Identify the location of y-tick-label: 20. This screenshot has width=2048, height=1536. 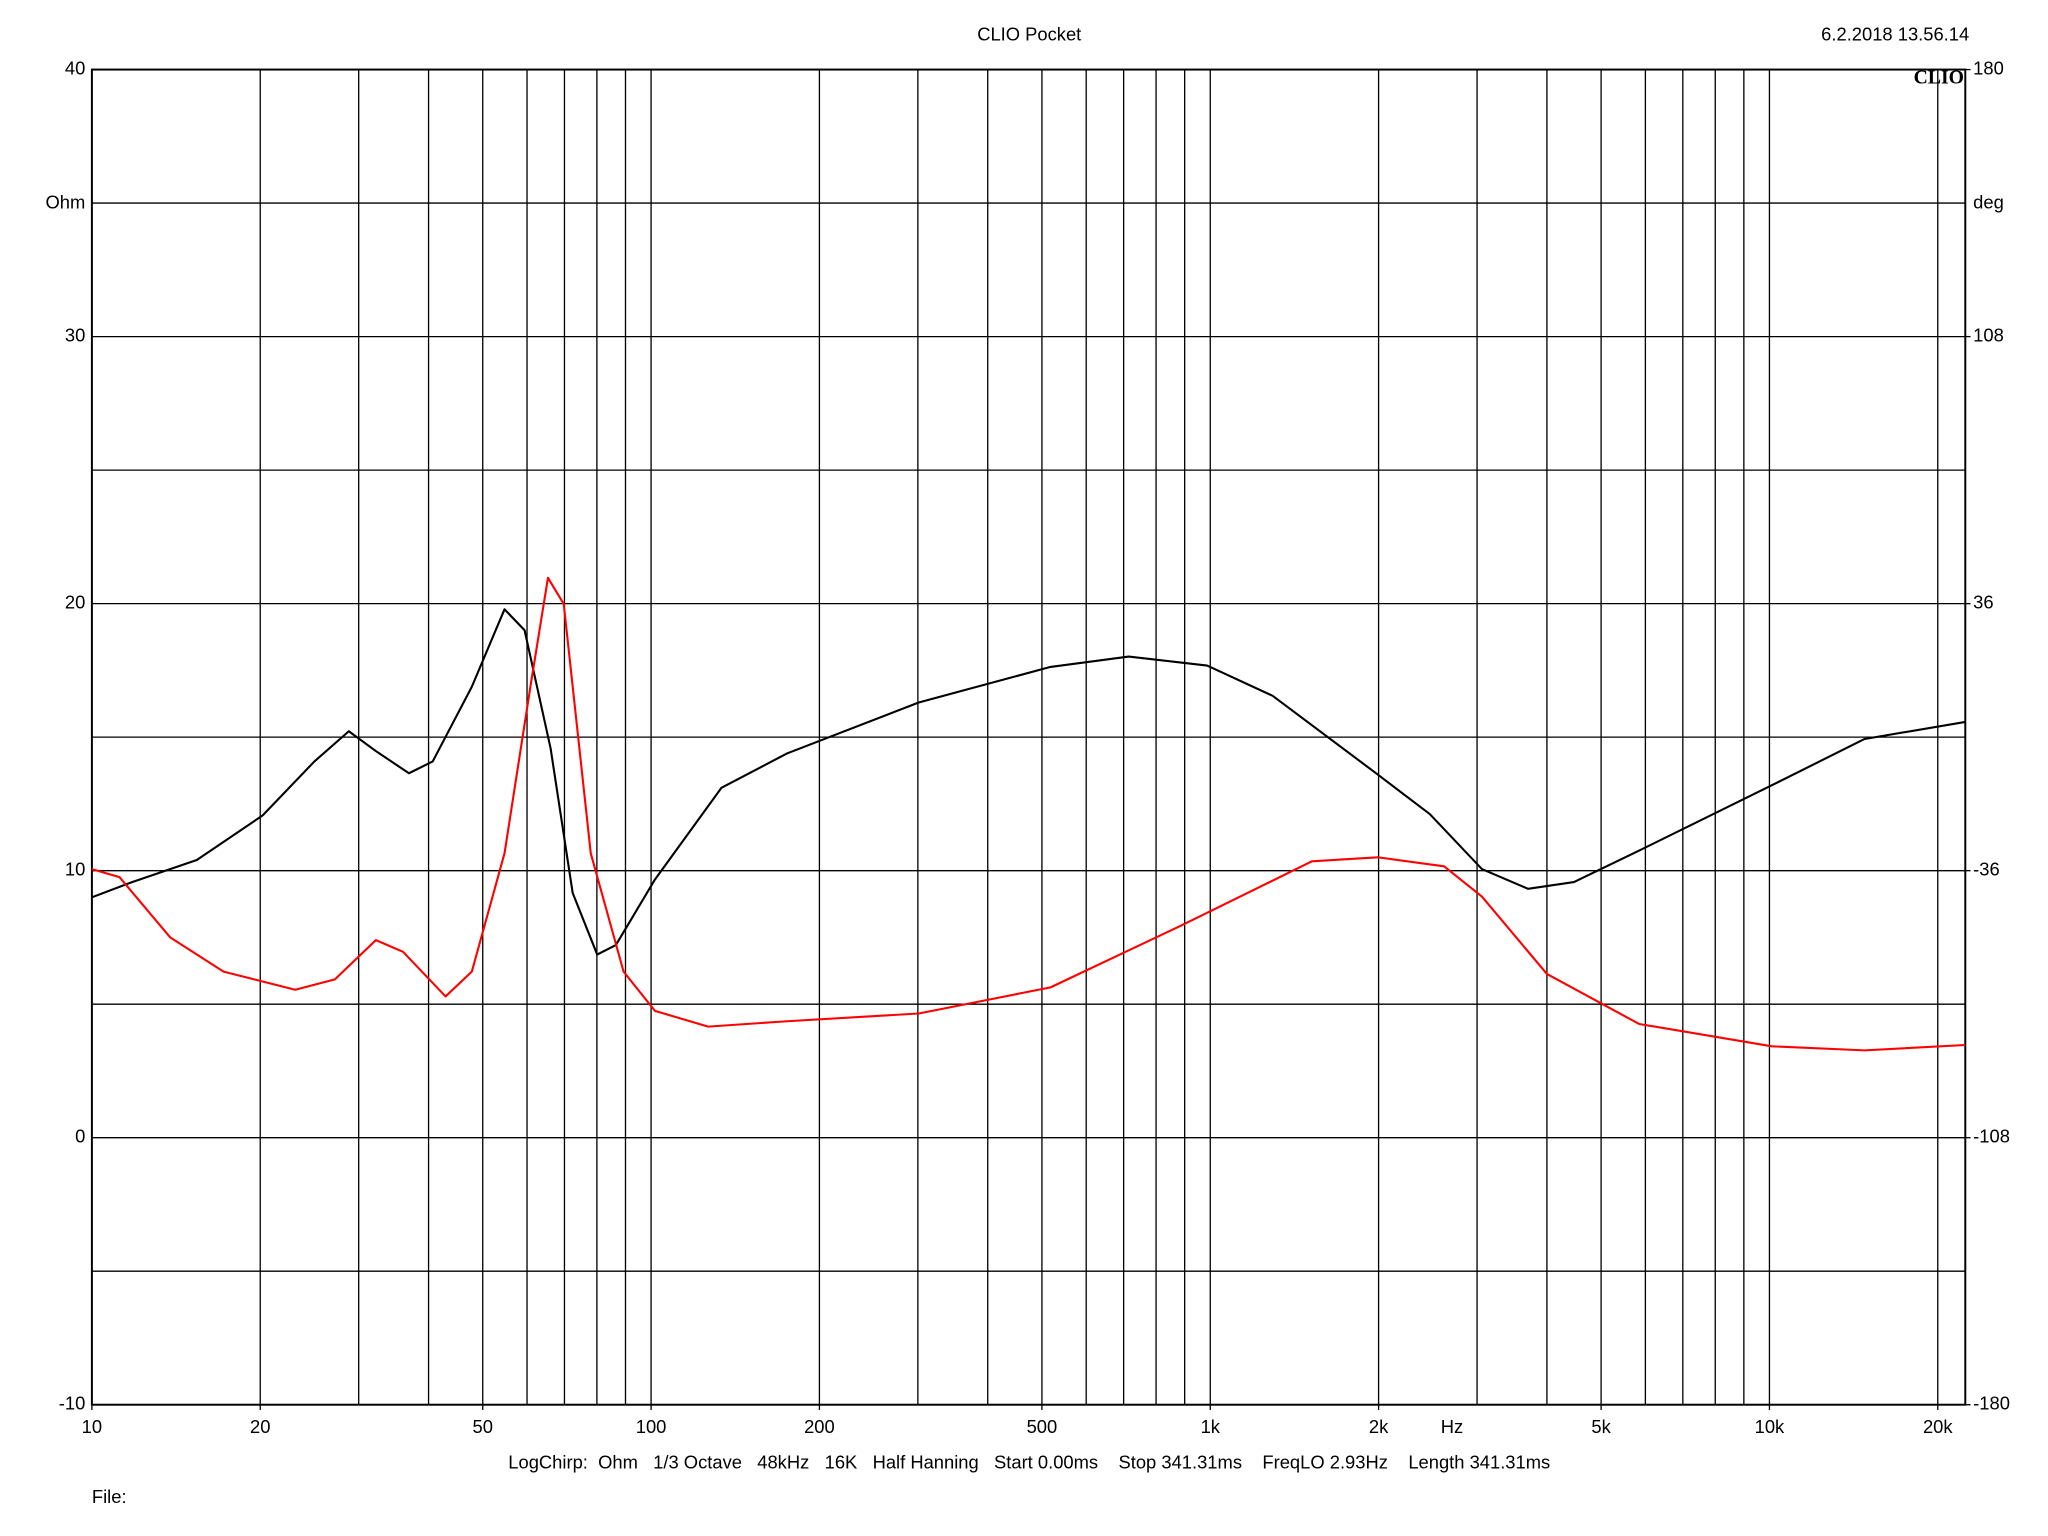
(75, 601).